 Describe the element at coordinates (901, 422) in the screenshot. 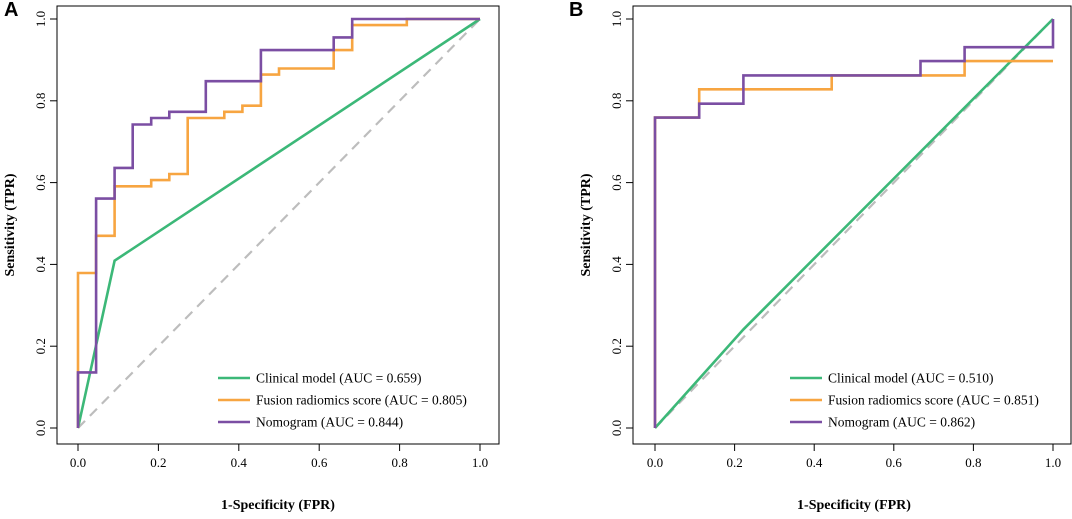

I see `panel-b-legend-label: Nomogram (AUC = 0.862)` at that location.